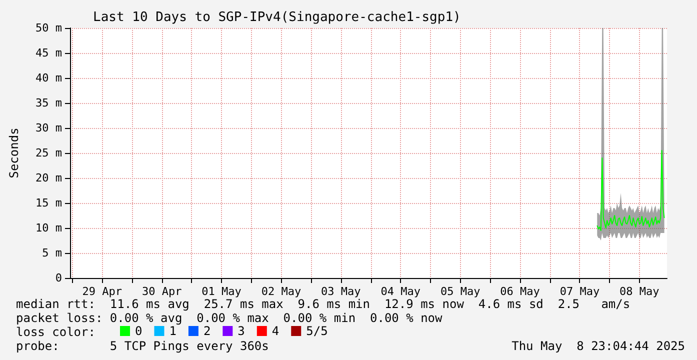 Image resolution: width=697 pixels, height=360 pixels. I want to click on x-tick-label: 29 Apr, so click(102, 291).